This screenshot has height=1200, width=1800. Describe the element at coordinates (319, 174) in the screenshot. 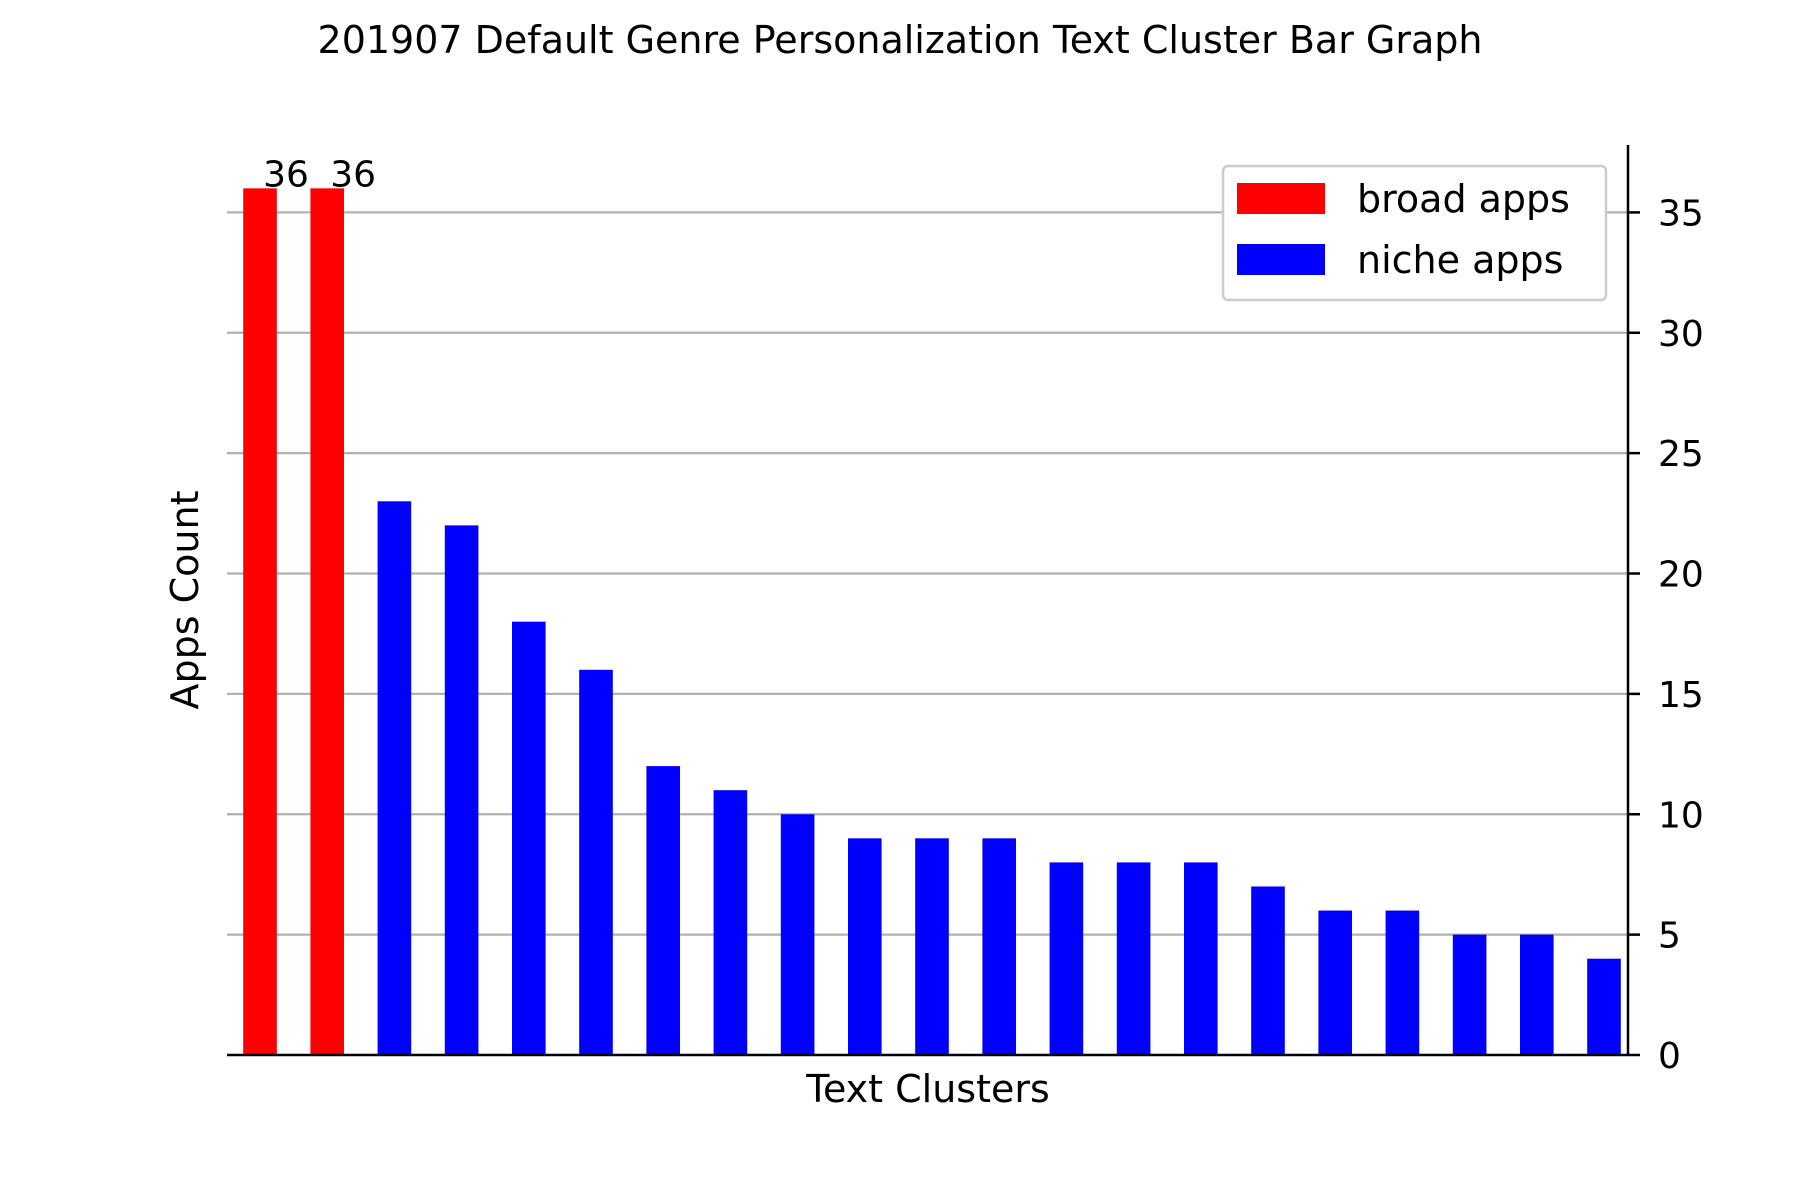

I see `data-labels: 36 36` at that location.